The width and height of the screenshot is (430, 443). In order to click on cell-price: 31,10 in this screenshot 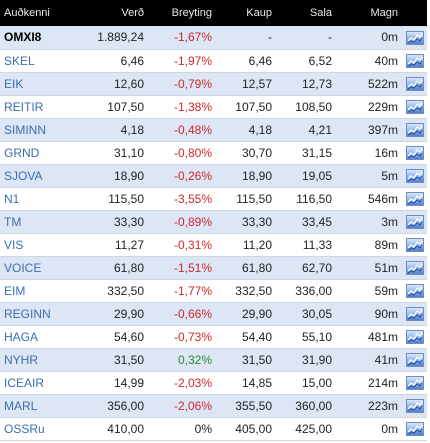, I will do `click(116, 153)`.